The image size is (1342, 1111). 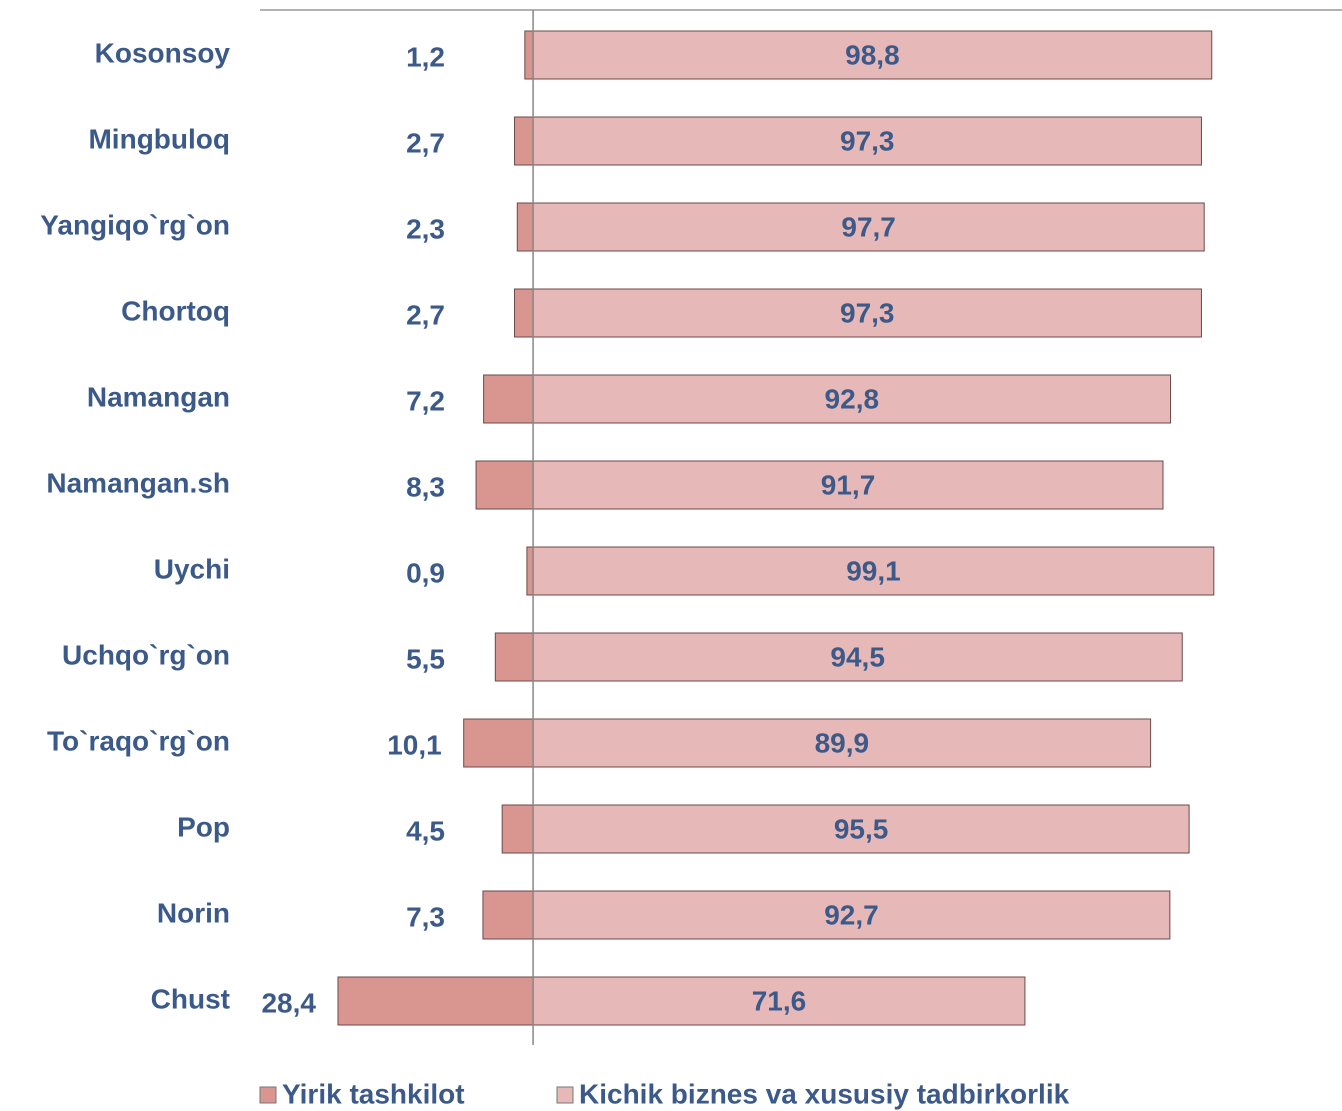 I want to click on value-label: 5,5, so click(x=425, y=658).